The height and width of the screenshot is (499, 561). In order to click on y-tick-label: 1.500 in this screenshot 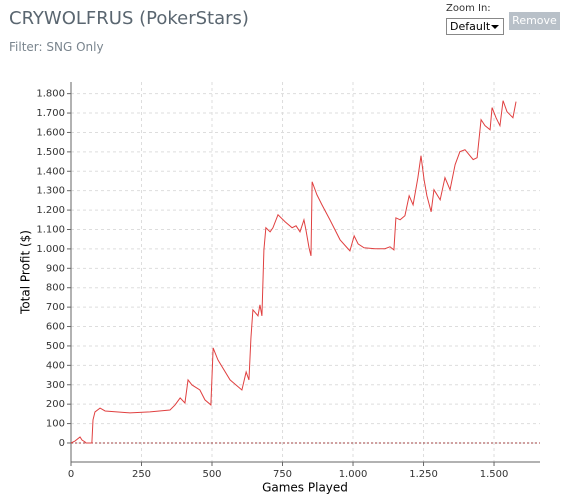, I will do `click(50, 152)`.